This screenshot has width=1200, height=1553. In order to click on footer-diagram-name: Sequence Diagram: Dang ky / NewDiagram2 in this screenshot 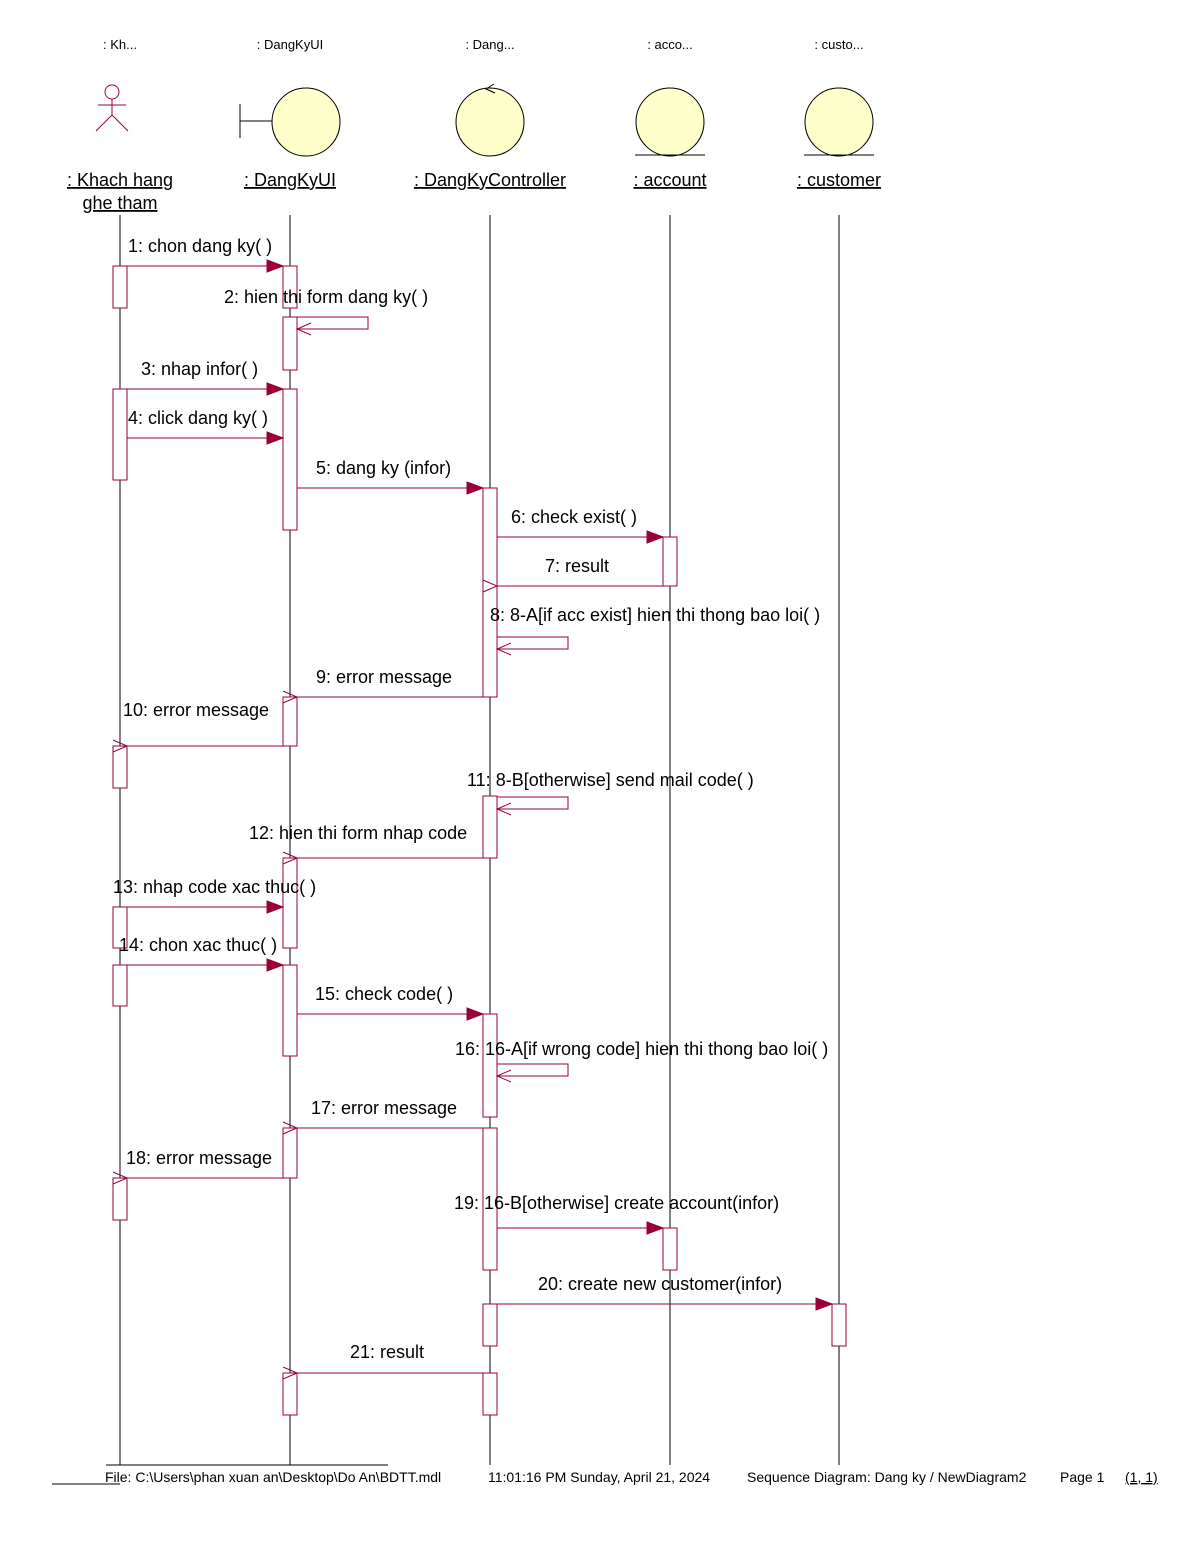, I will do `click(887, 1477)`.